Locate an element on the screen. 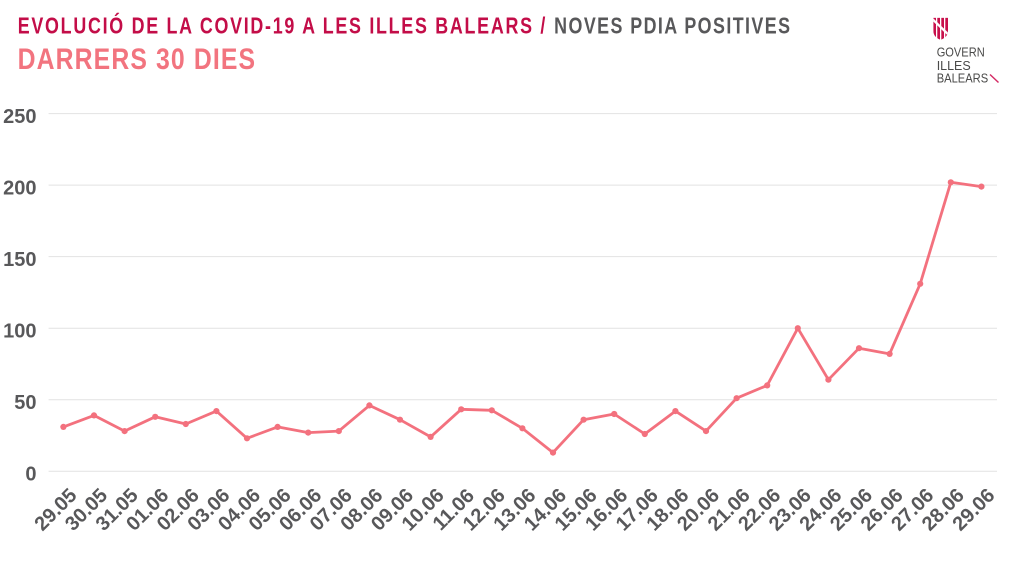  svg-text: GOVERN is located at coordinates (961, 52).